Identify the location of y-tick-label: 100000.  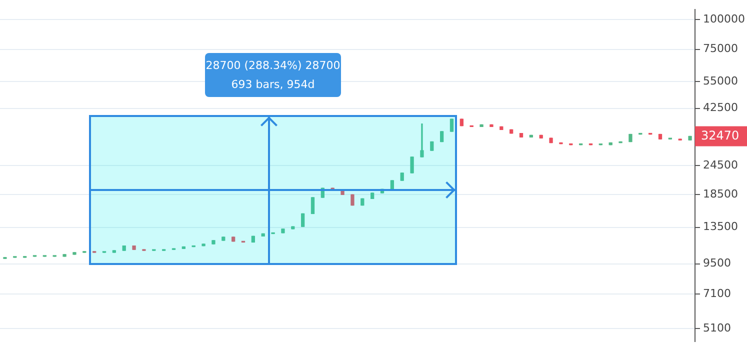
(724, 19).